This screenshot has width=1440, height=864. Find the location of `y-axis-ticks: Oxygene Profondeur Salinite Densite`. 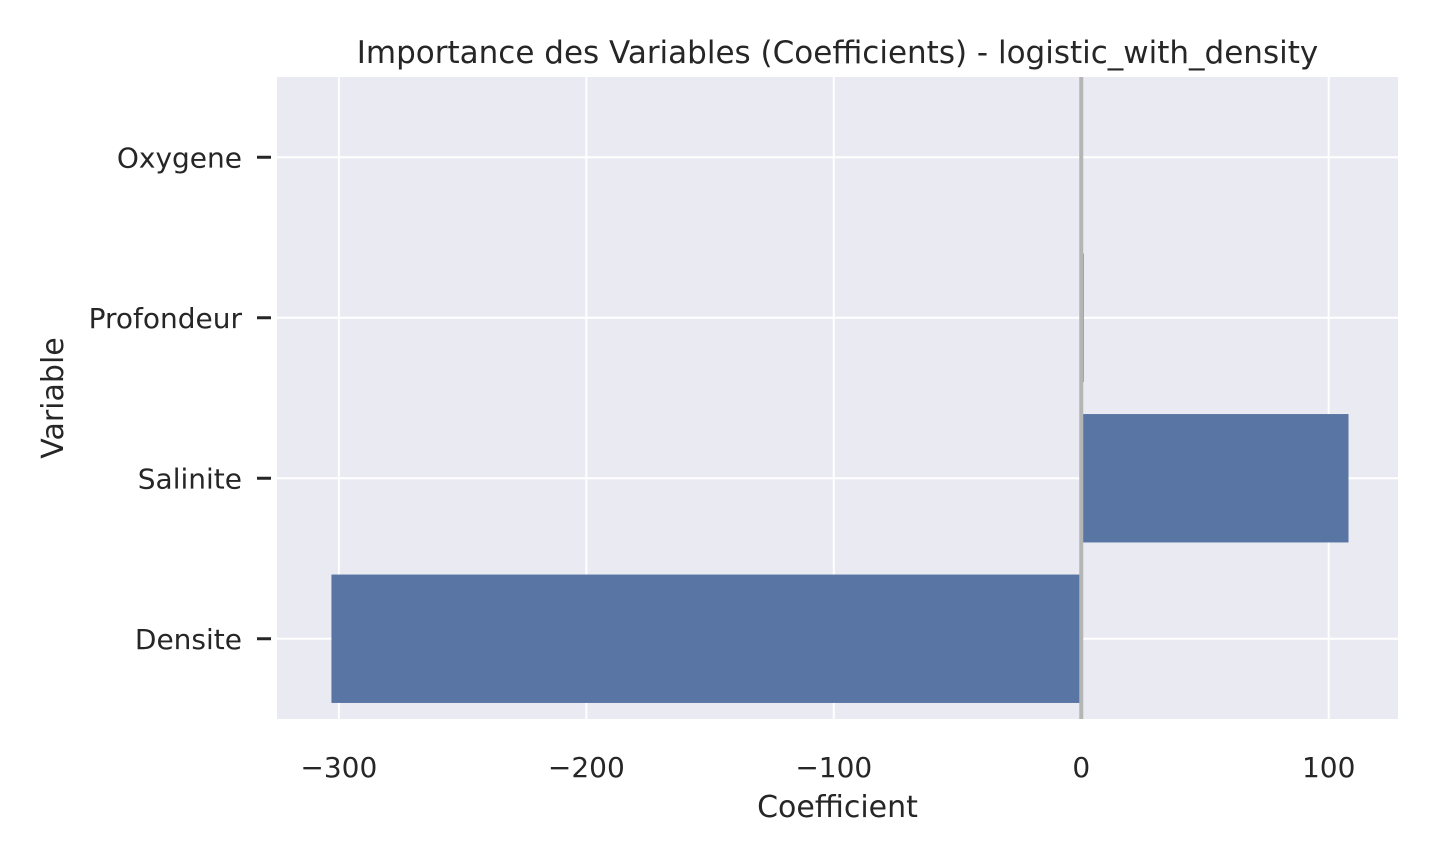

y-axis-ticks: Oxygene Profondeur Salinite Densite is located at coordinates (180, 398).